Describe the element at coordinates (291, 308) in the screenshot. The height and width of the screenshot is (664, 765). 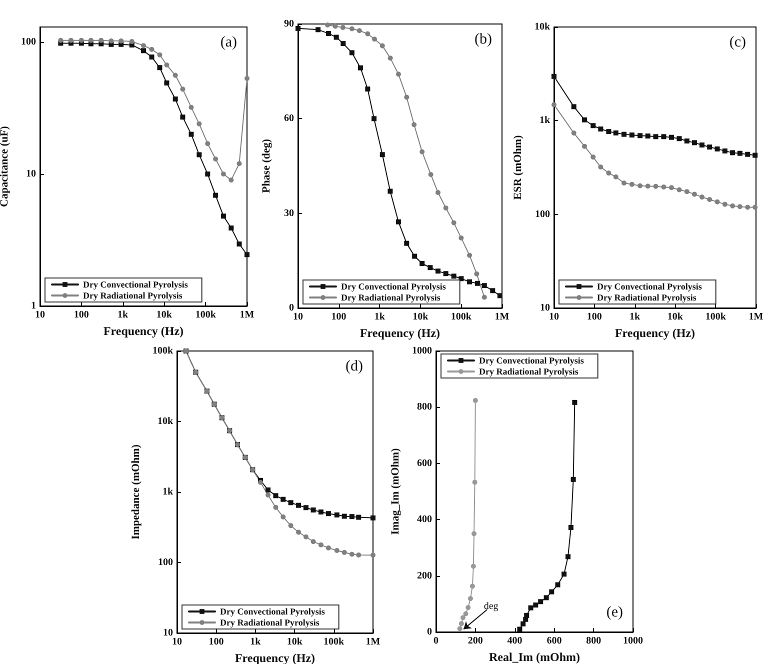
I see `y-tick-label: 0` at that location.